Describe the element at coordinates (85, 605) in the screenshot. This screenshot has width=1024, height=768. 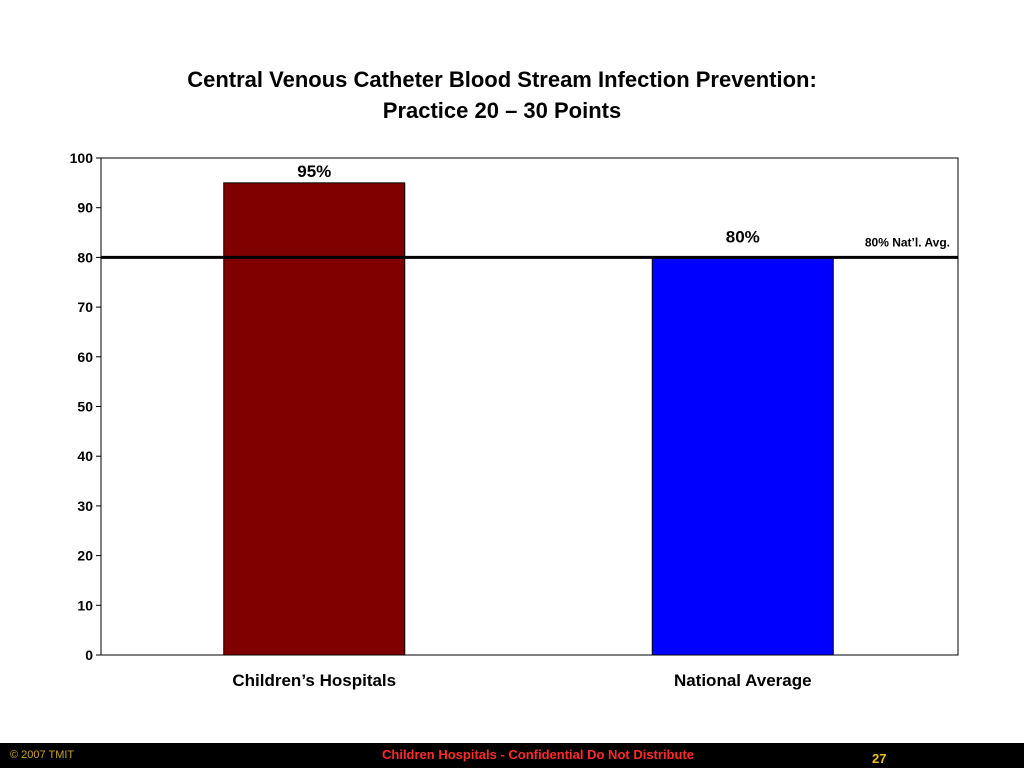
I see `y-tick-label: 10` at that location.